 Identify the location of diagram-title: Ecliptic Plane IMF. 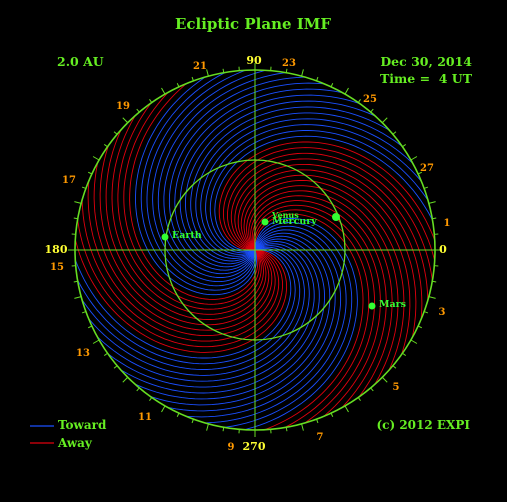
(253, 24).